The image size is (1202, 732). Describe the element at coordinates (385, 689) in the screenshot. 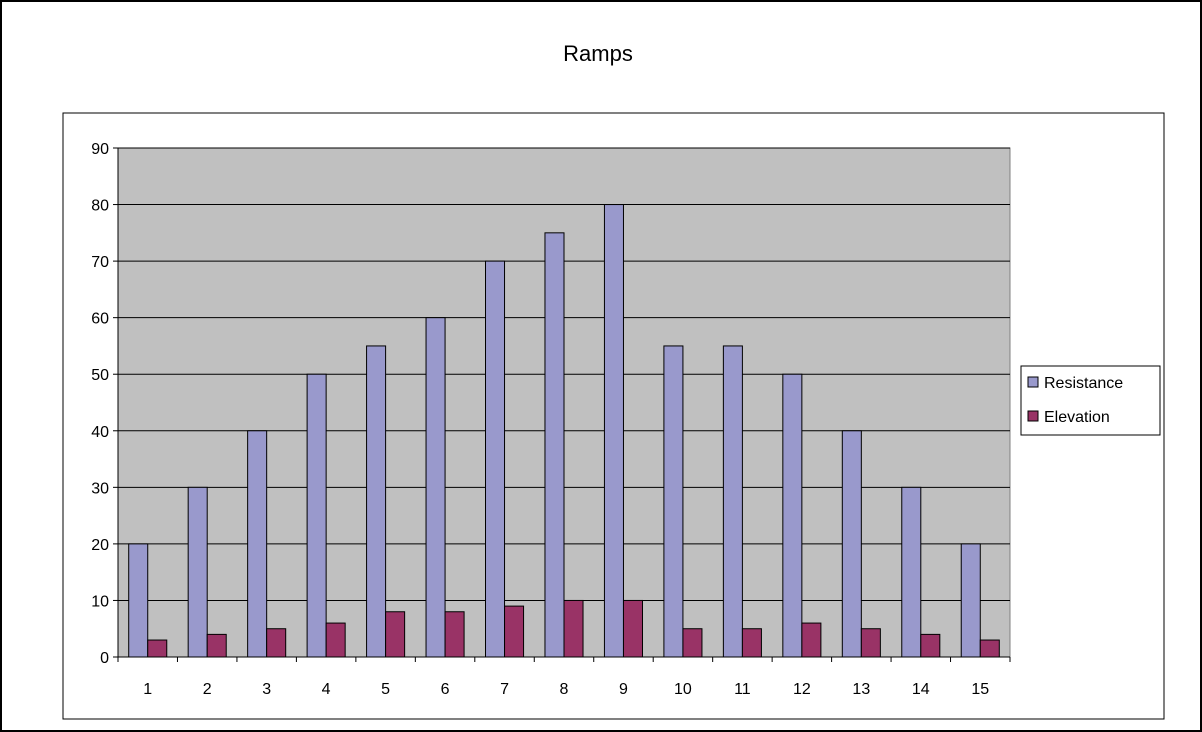

I see `x-tick-label: 5` at that location.